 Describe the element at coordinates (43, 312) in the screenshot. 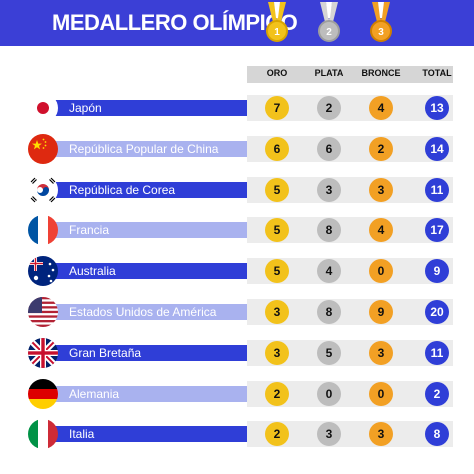

I see `usa-flag-icon` at that location.